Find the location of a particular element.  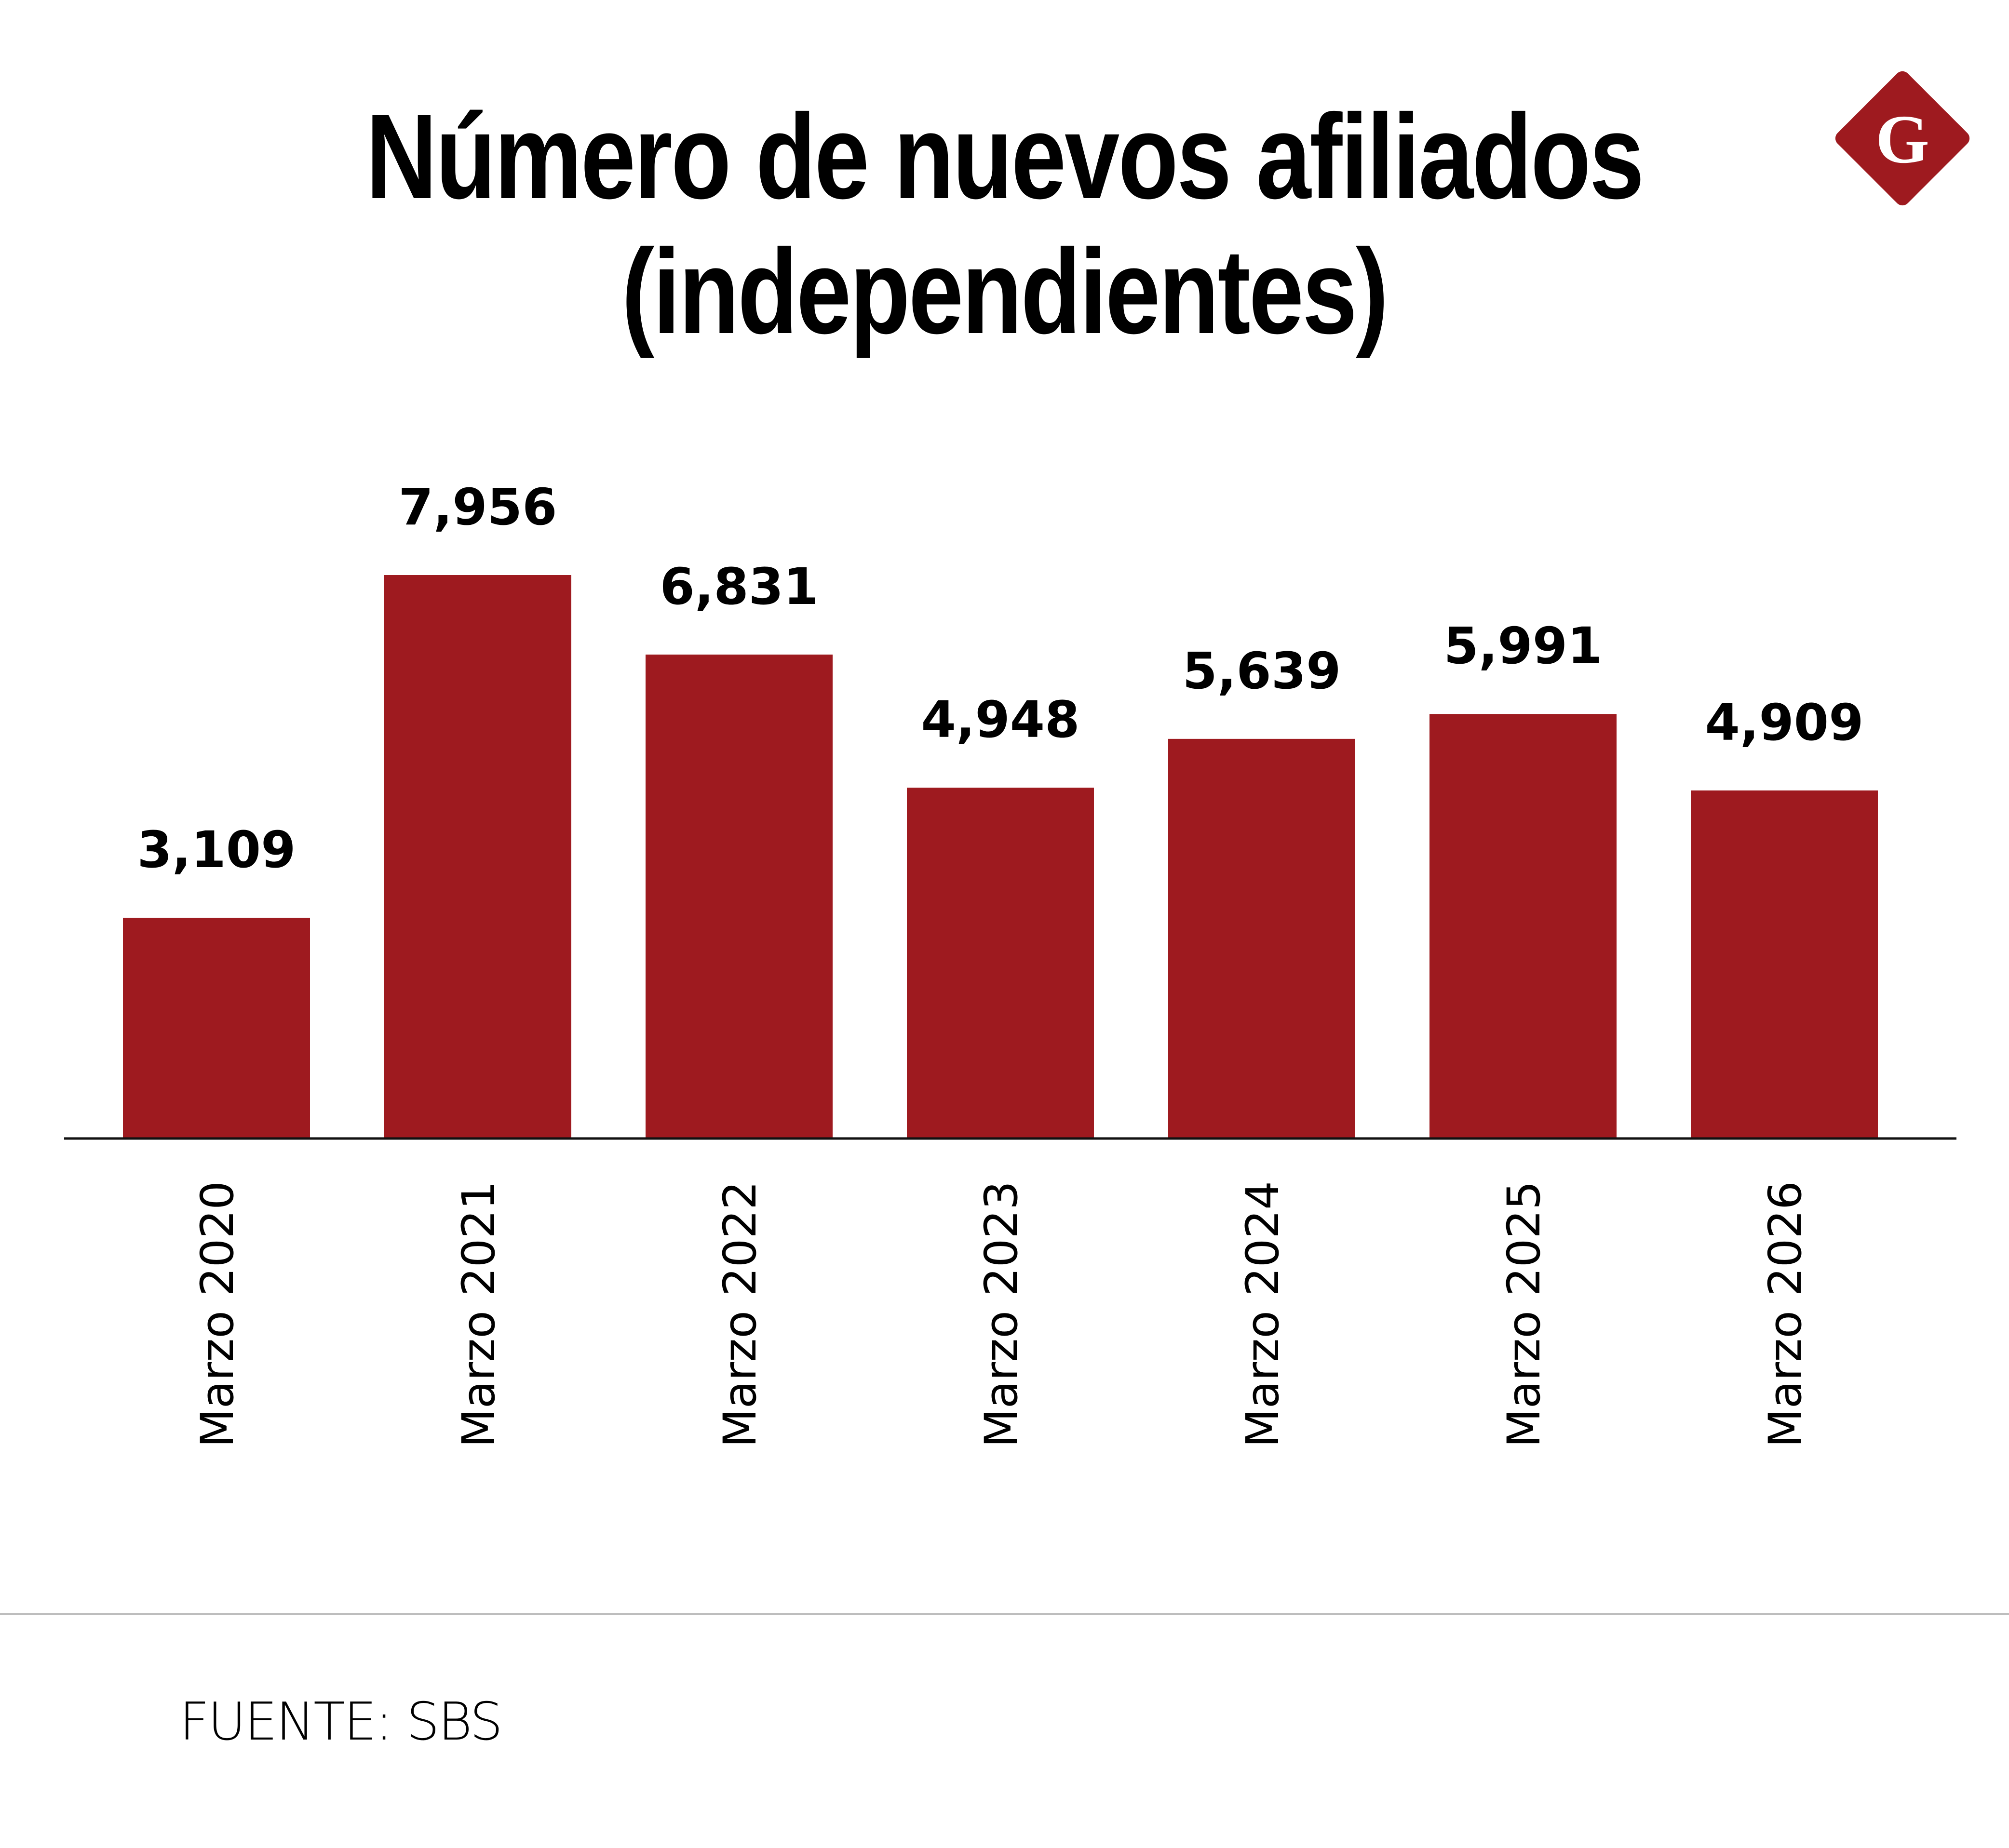

x-tick-label: Marzo 2026 is located at coordinates (1785, 1314).